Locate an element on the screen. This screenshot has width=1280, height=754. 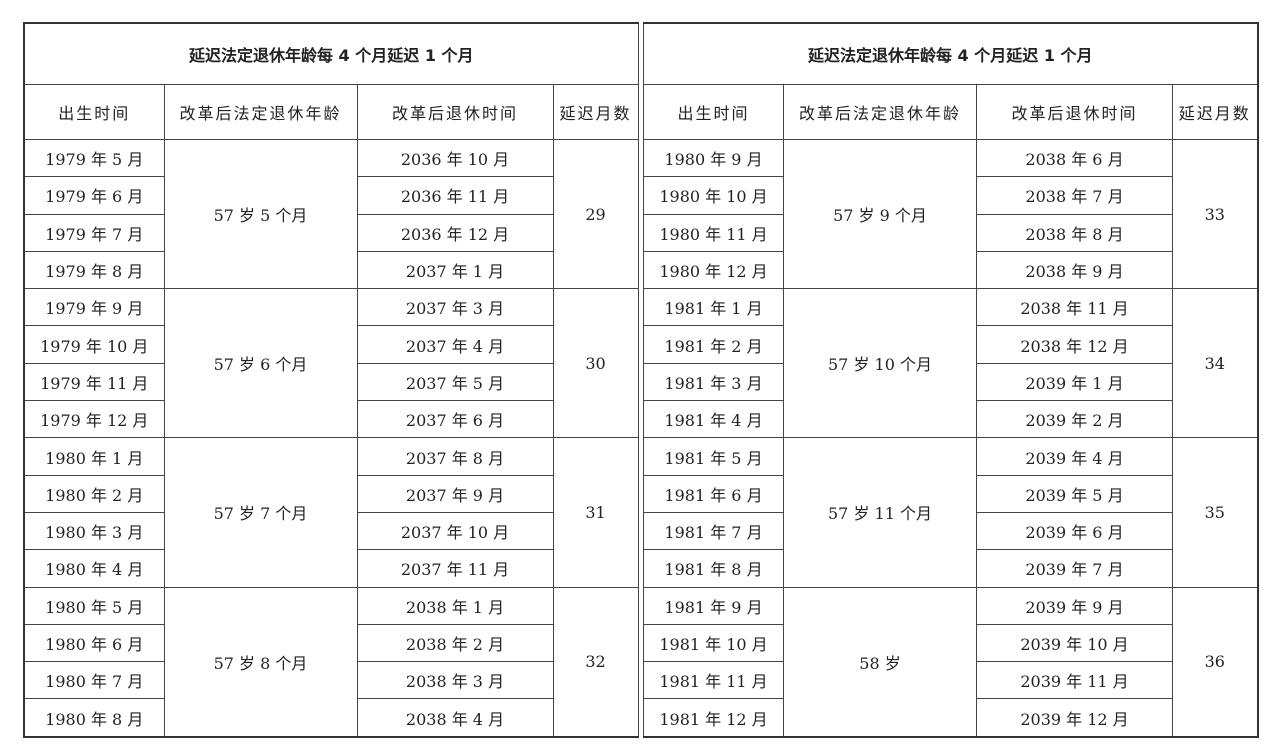
birth-date-cell: 1981 年 7 月 is located at coordinates (713, 531).